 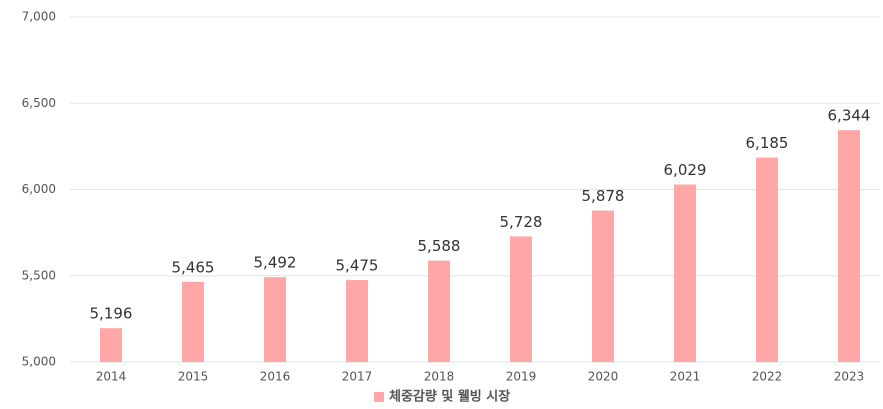 What do you see at coordinates (439, 246) in the screenshot?
I see `value-label: 5,588` at bounding box center [439, 246].